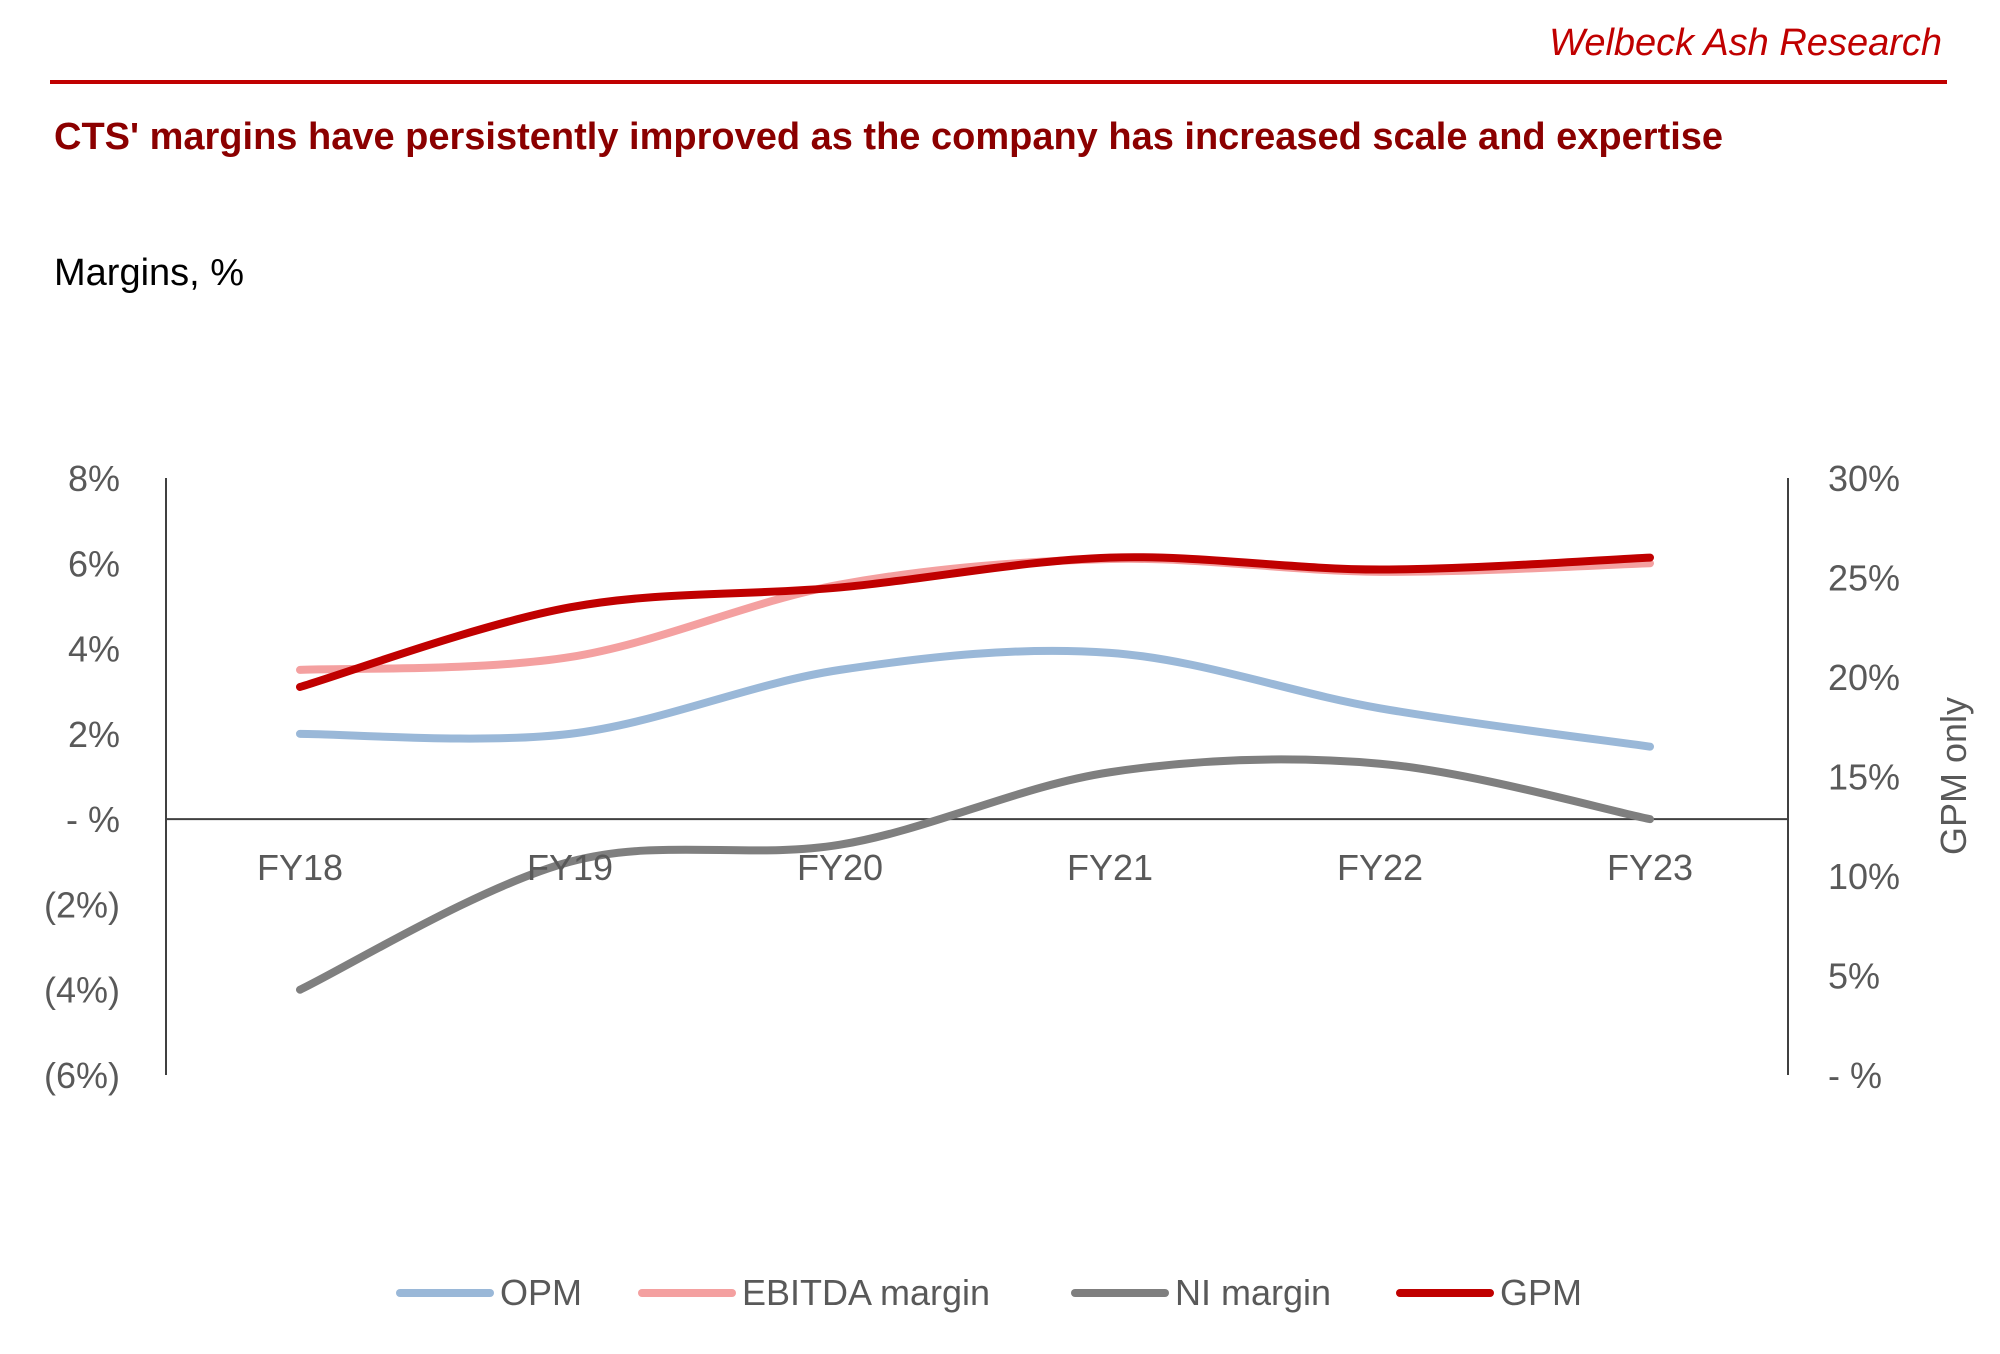 This screenshot has height=1354, width=2000. What do you see at coordinates (82, 1075) in the screenshot?
I see `y-left-tick-label: (6%)` at bounding box center [82, 1075].